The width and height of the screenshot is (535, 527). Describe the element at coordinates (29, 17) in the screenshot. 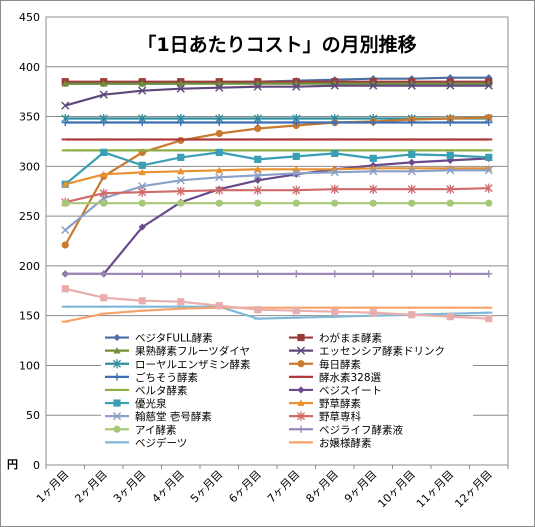

I see `y-tick-label: 450` at that location.